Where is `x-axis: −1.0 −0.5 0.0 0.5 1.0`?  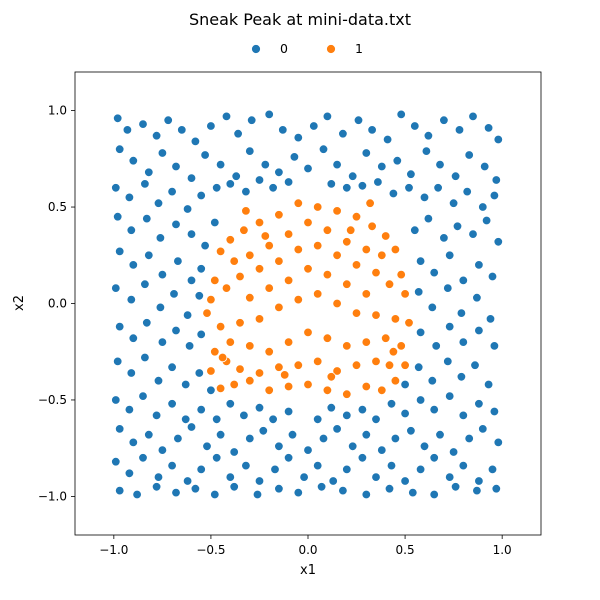 x-axis: −1.0 −0.5 0.0 0.5 1.0 is located at coordinates (305, 546).